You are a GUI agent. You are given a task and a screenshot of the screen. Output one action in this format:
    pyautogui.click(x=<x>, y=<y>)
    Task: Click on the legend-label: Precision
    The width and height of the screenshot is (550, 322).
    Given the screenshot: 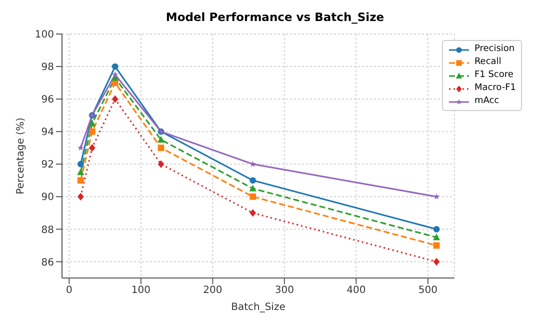 What is the action you would take?
    pyautogui.click(x=494, y=49)
    